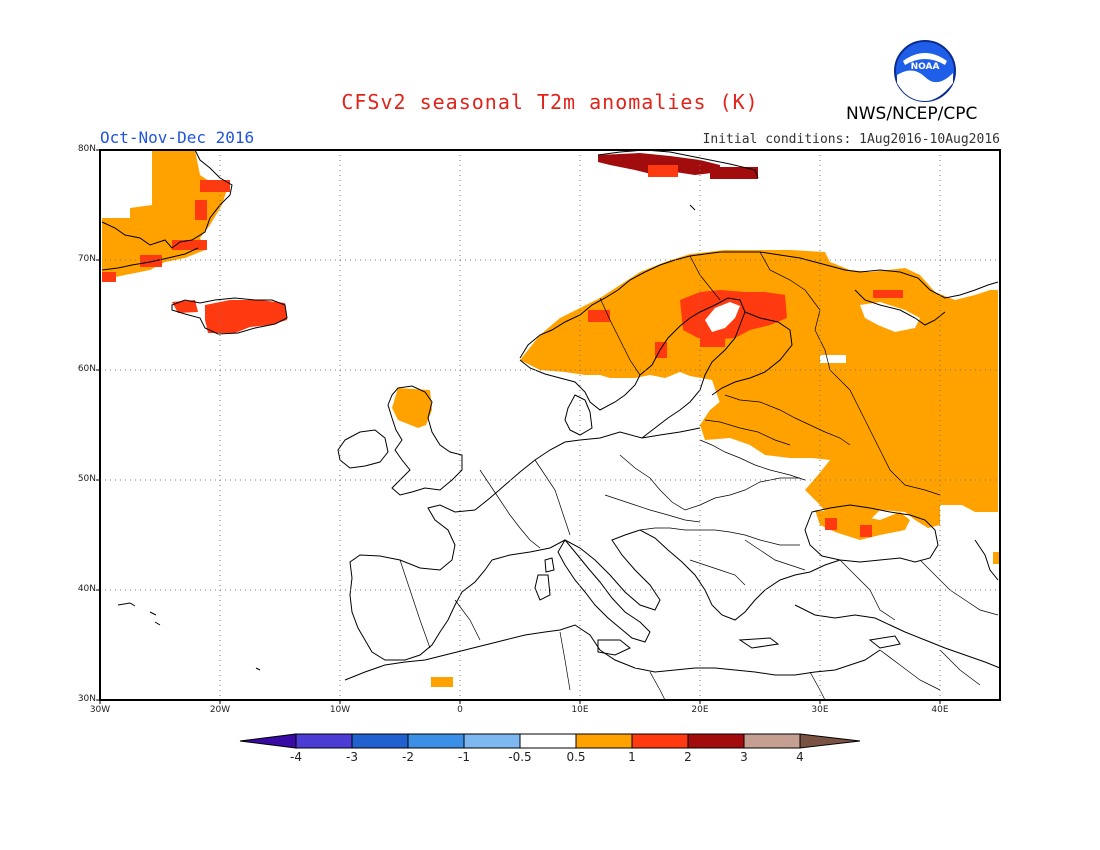 The height and width of the screenshot is (850, 1100). I want to click on lon-label: 30E, so click(820, 710).